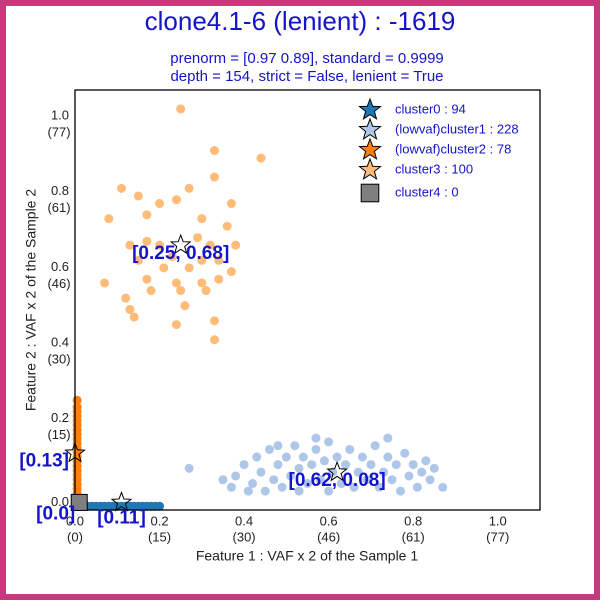 This screenshot has height=600, width=600. What do you see at coordinates (180, 253) in the screenshot?
I see `centroid-label: [0.25, 0.68]` at bounding box center [180, 253].